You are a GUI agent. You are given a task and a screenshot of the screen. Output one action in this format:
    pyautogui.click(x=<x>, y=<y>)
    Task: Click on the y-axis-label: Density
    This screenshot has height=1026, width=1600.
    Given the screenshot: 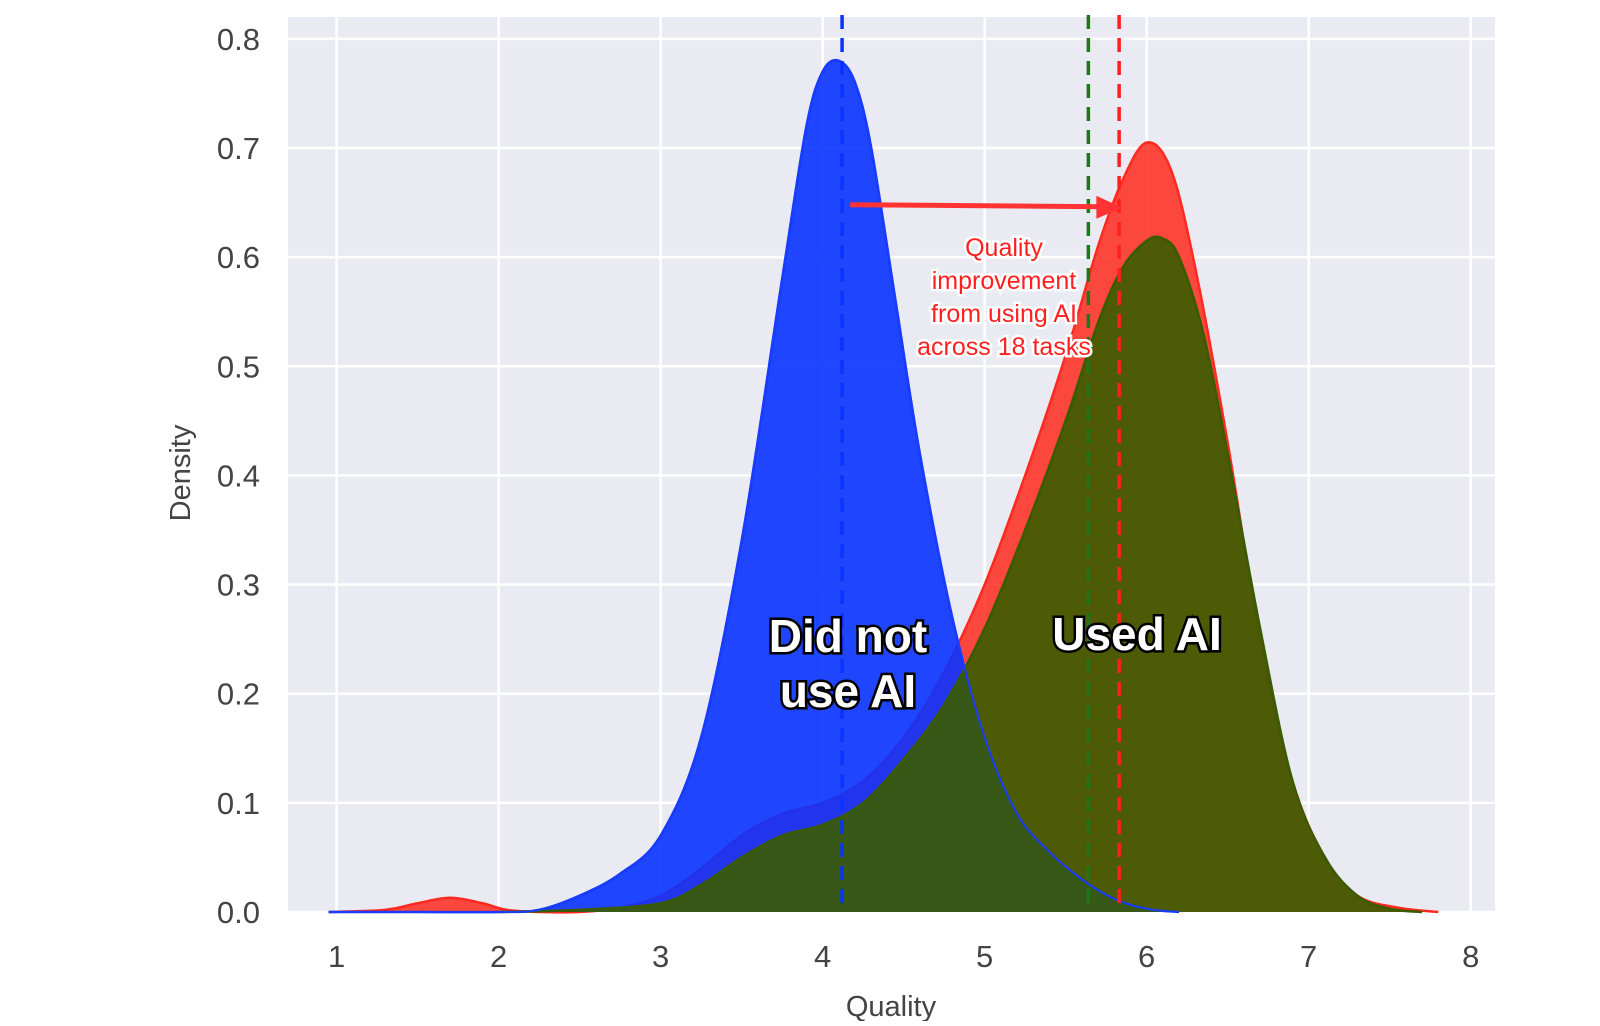 What is the action you would take?
    pyautogui.click(x=181, y=472)
    